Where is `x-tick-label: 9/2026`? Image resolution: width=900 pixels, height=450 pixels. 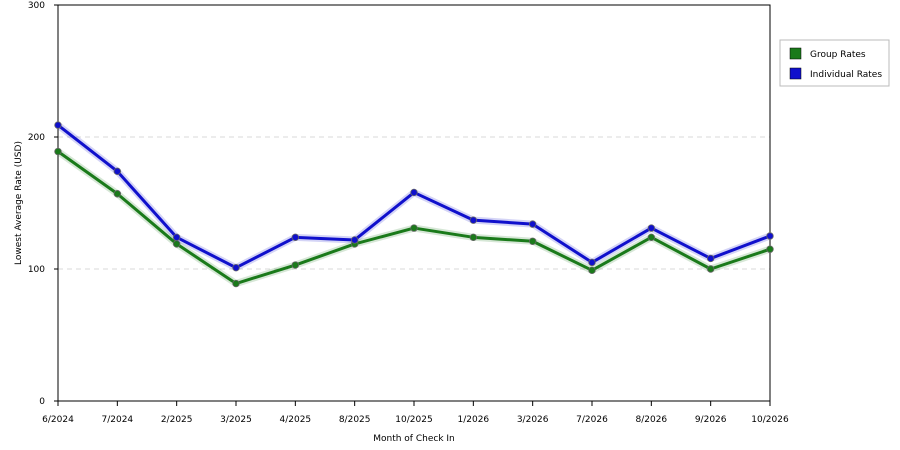 x-tick-label: 9/2026 is located at coordinates (711, 420).